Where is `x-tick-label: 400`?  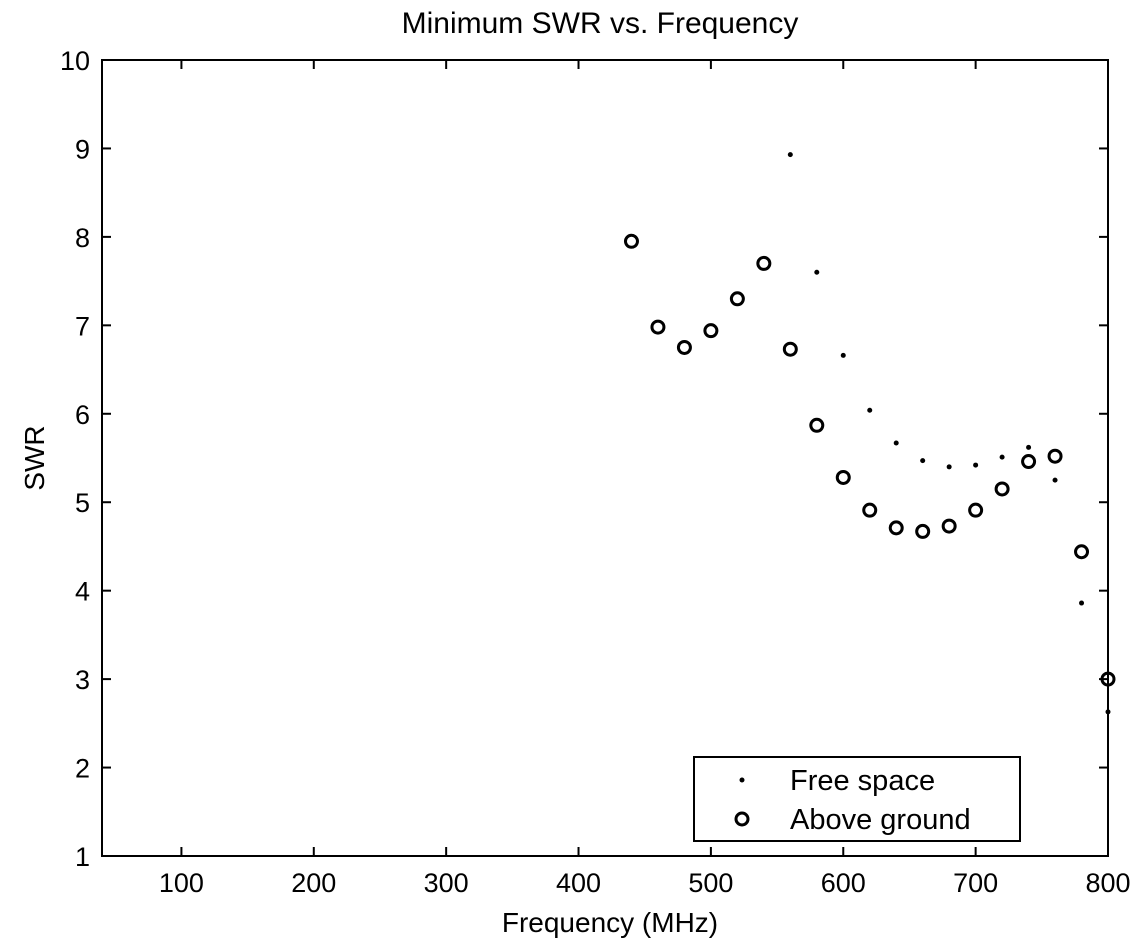
x-tick-label: 400 is located at coordinates (578, 883).